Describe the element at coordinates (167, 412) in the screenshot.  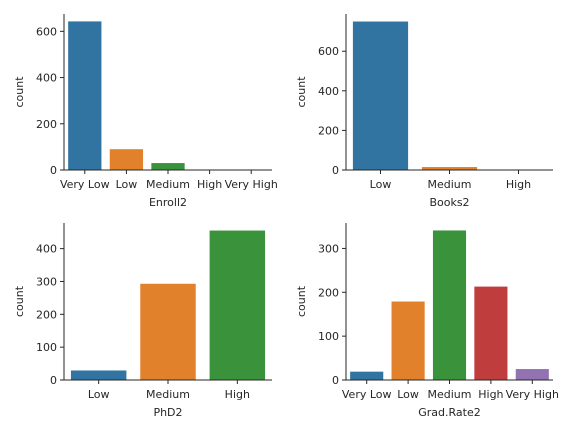
I see `x-axis-label: PhD2` at that location.